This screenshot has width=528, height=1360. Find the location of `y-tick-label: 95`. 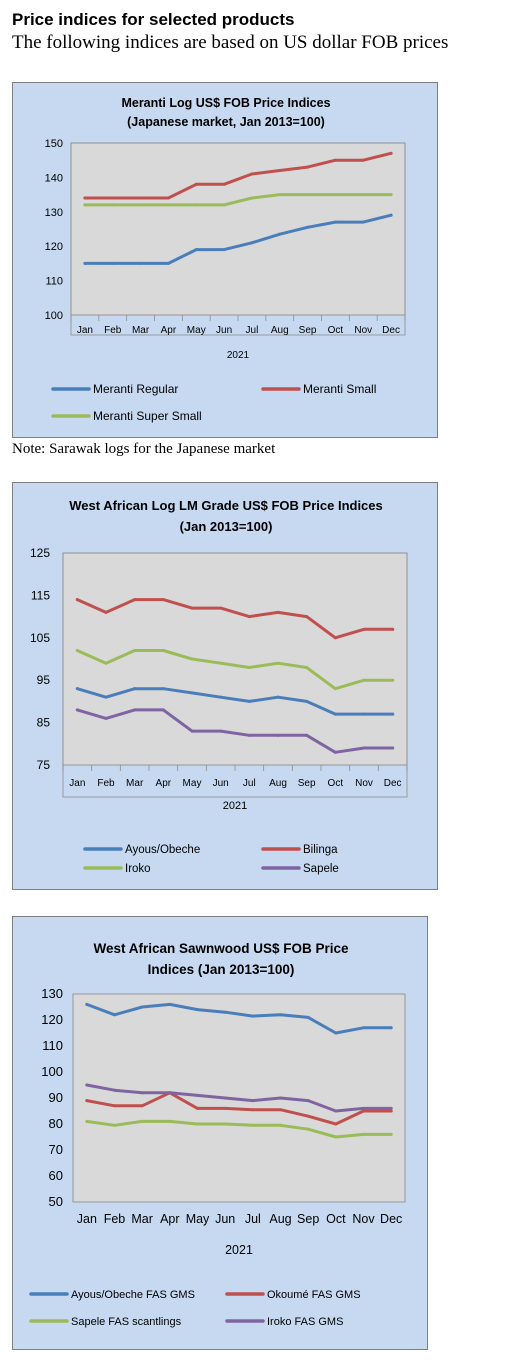

y-tick-label: 95 is located at coordinates (44, 680).